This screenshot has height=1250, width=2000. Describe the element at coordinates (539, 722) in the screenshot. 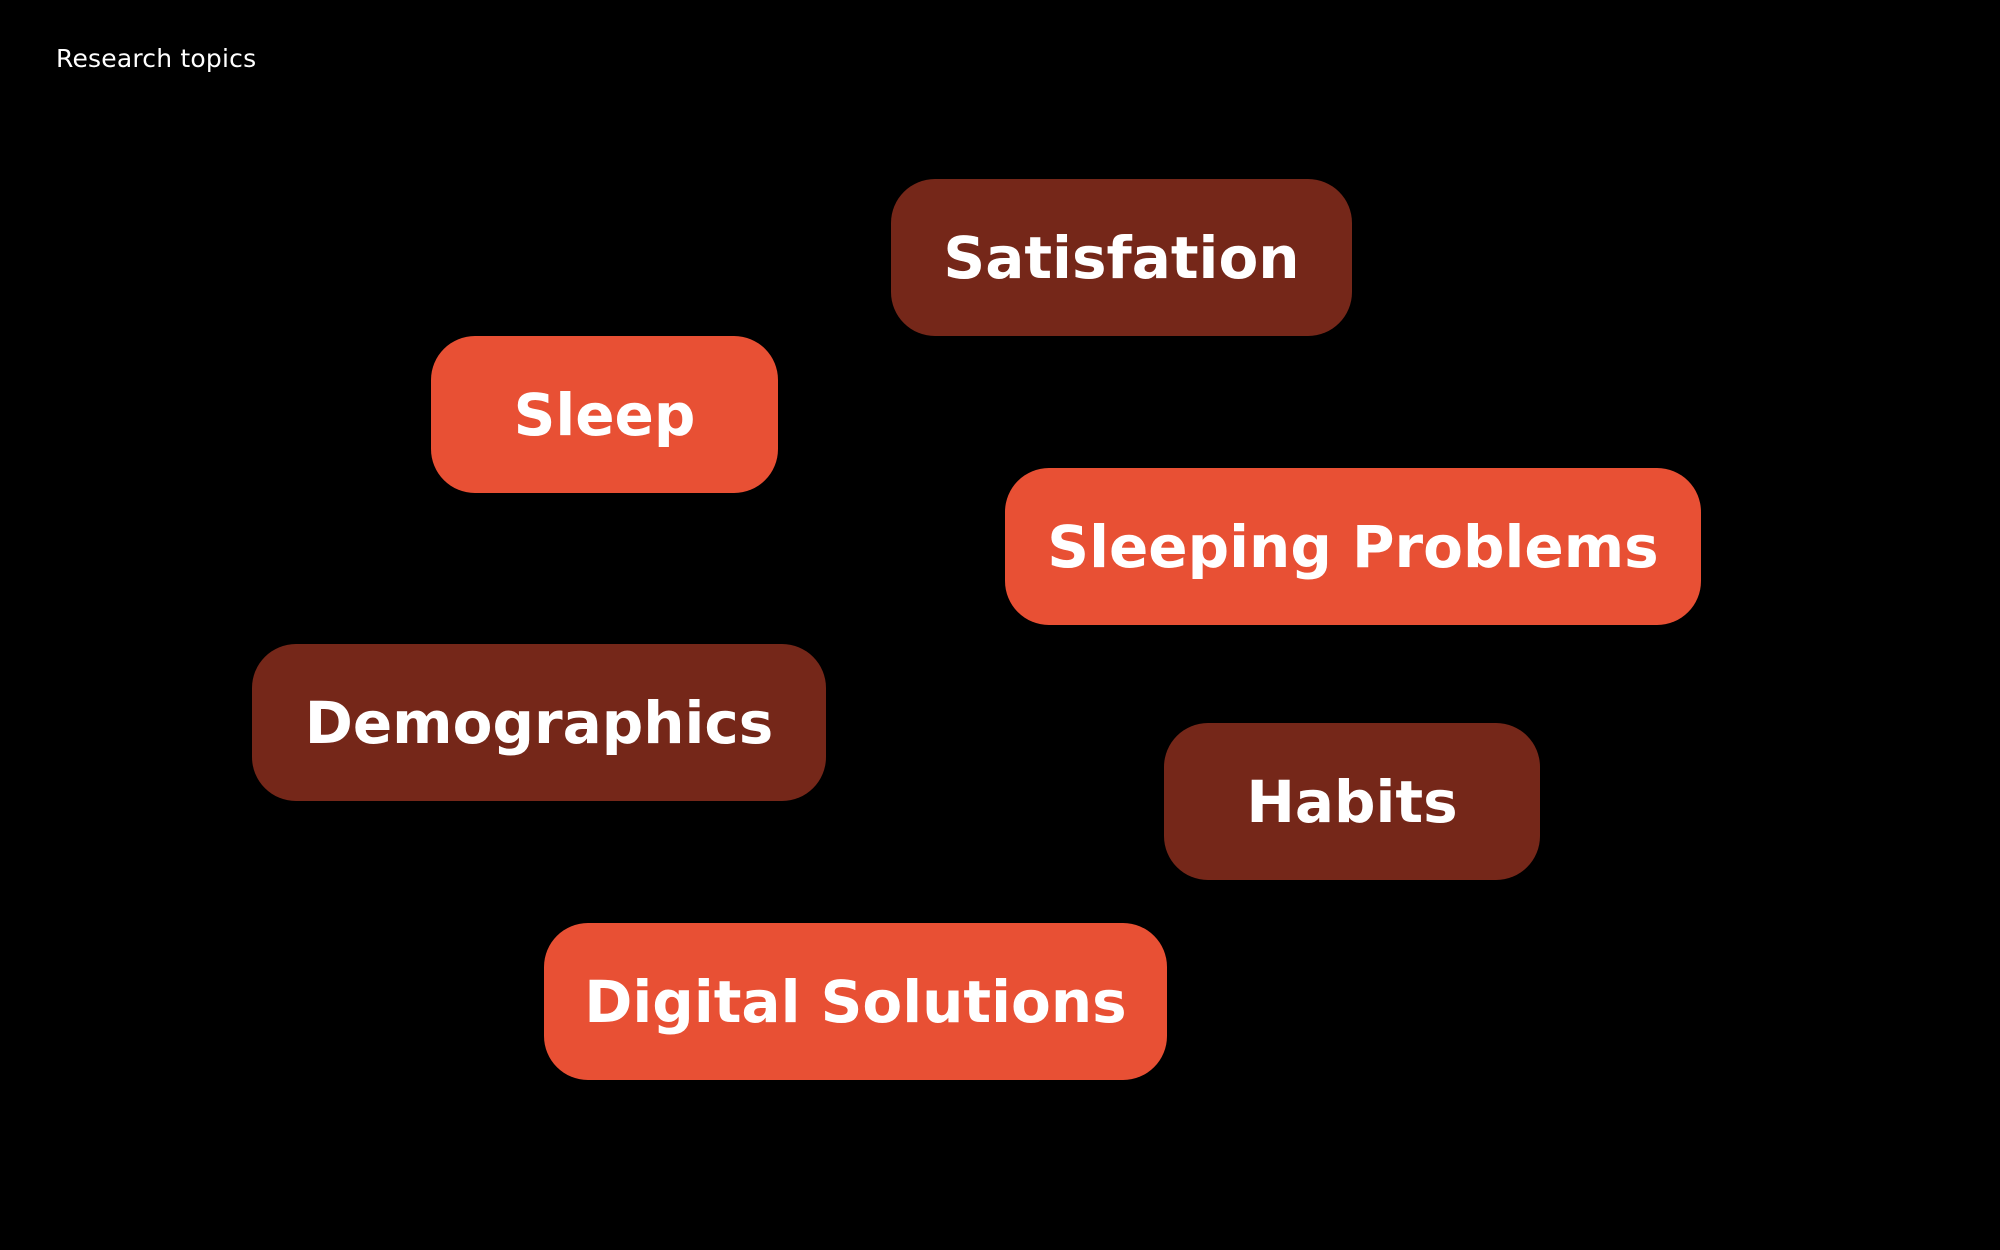

I see `topic-tag-demographics: Demographics` at that location.